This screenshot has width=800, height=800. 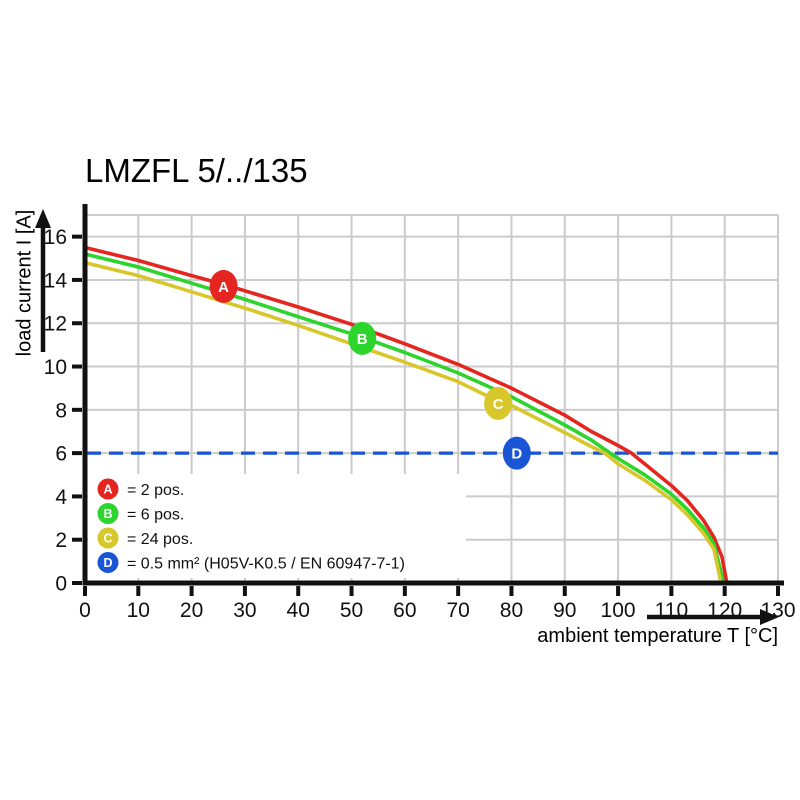 I want to click on marker-D-letter: D, so click(x=516, y=454).